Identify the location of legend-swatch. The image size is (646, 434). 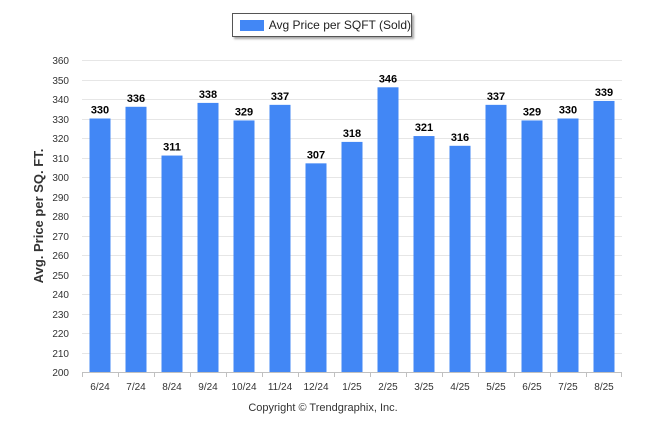
(252, 25).